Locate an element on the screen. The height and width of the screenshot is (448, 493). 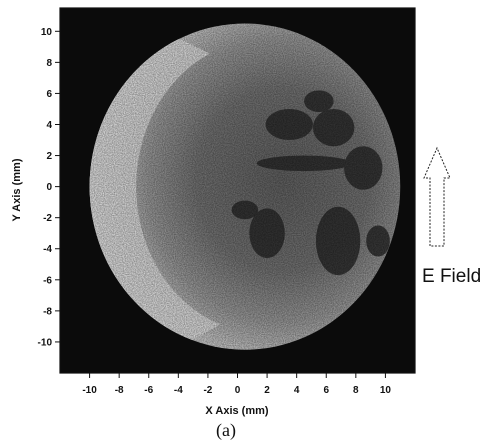
y-axis-label: Y Axis (mm) is located at coordinates (17, 189).